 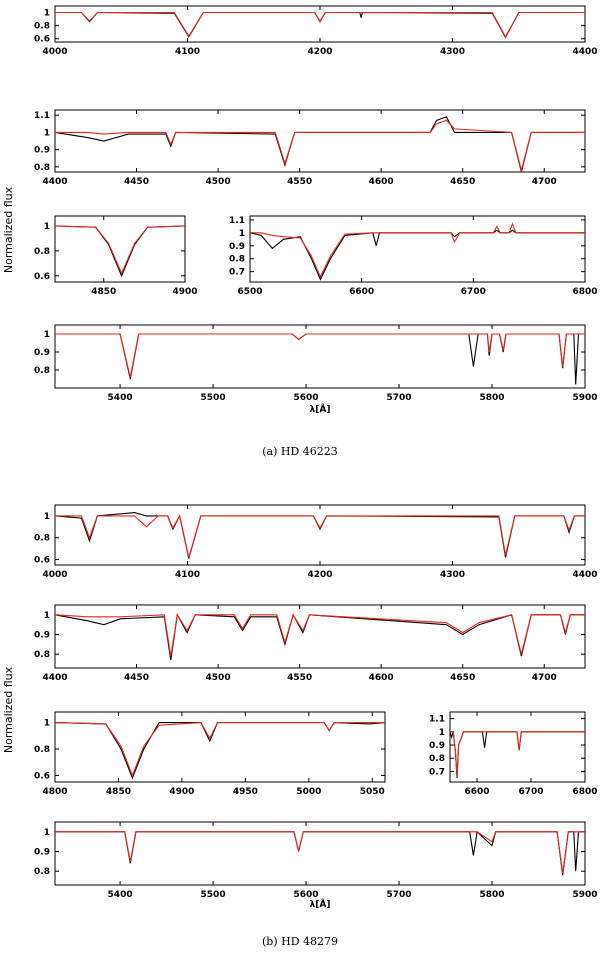 I want to click on x-tick-label: 4600, so click(x=381, y=182).